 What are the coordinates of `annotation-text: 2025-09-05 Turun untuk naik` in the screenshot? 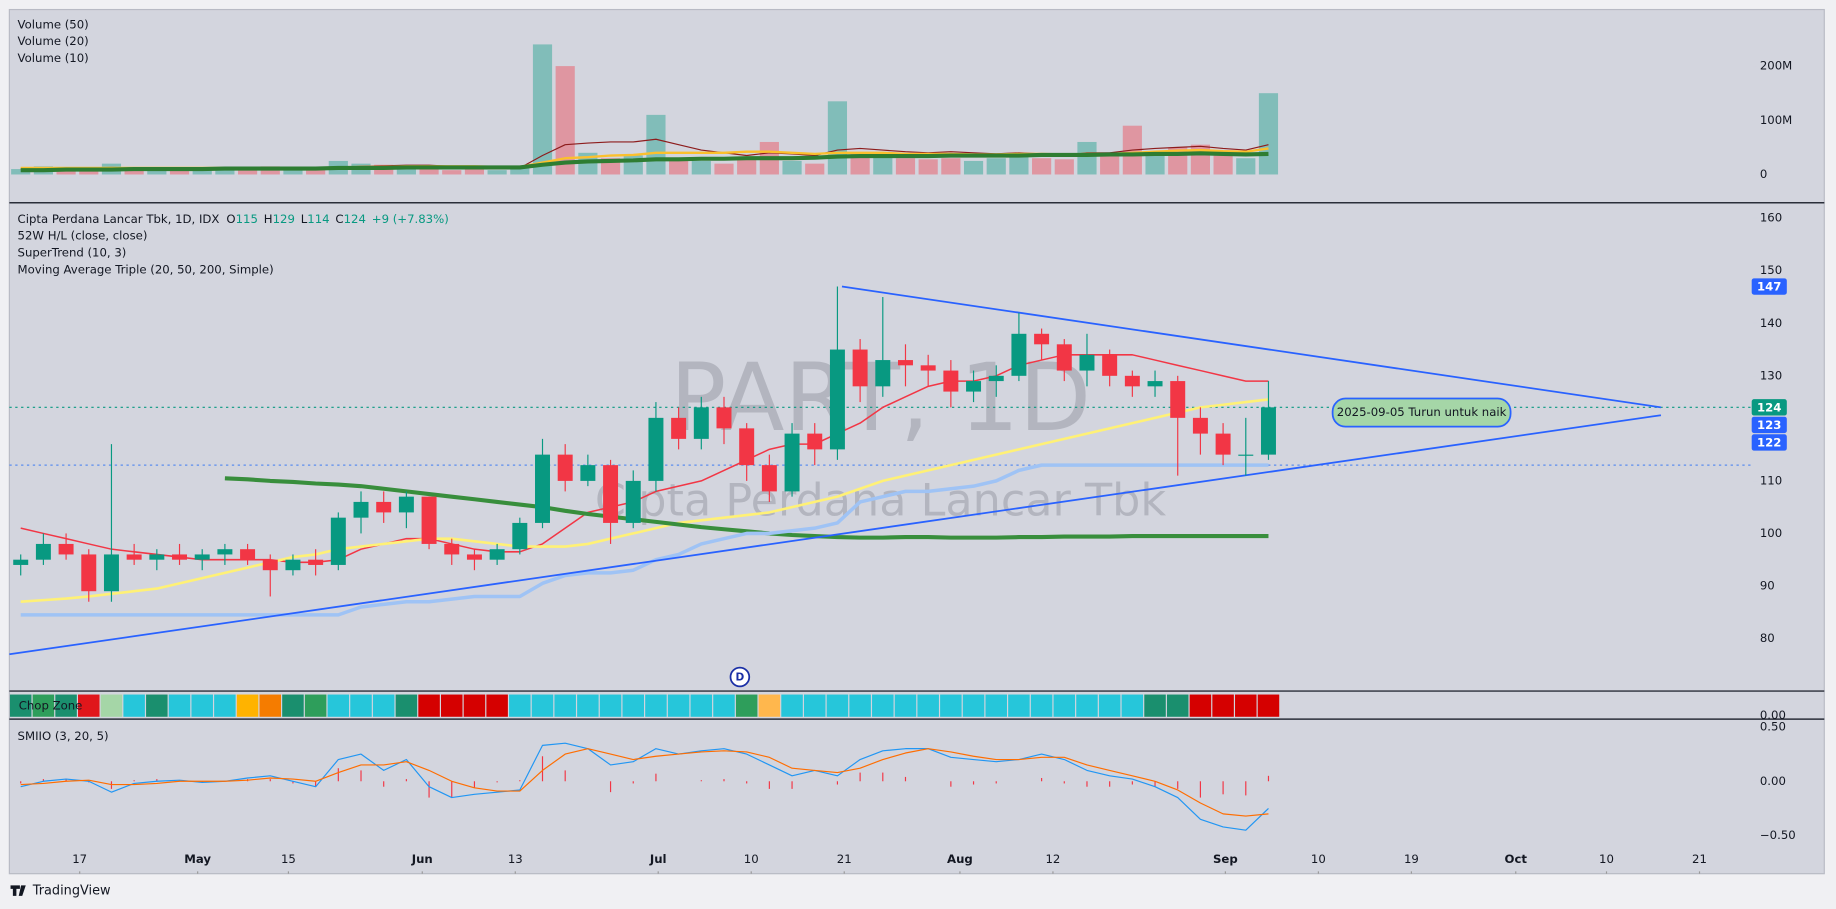 It's located at (1422, 412).